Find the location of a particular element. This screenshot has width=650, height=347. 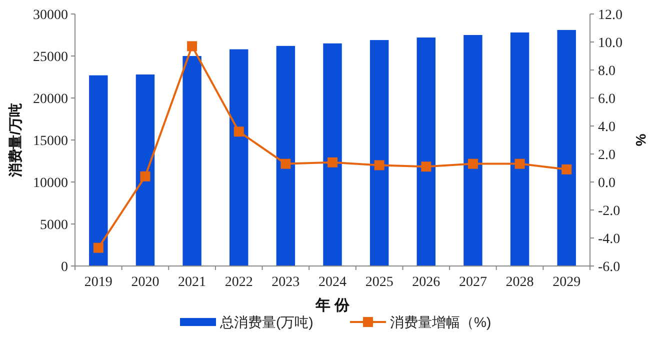

y2-tick-label: 0.0 is located at coordinates (607, 183).